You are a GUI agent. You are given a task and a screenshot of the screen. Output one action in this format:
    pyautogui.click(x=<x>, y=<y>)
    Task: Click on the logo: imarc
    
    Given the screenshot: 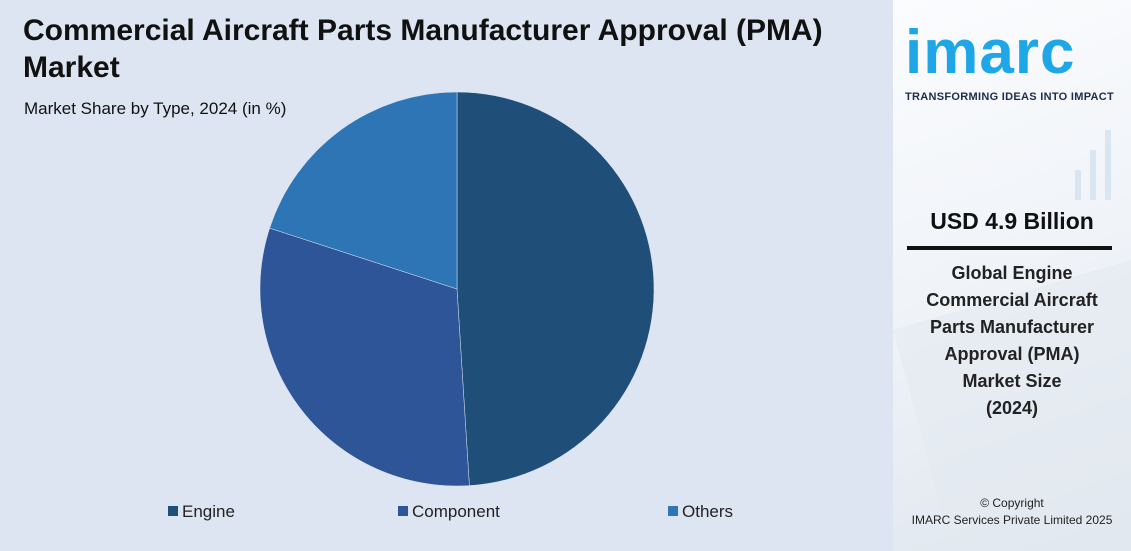 What is the action you would take?
    pyautogui.click(x=990, y=52)
    